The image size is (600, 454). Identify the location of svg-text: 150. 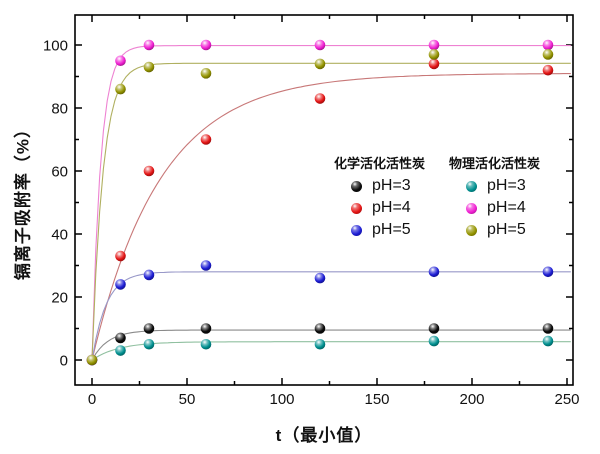
(376, 399).